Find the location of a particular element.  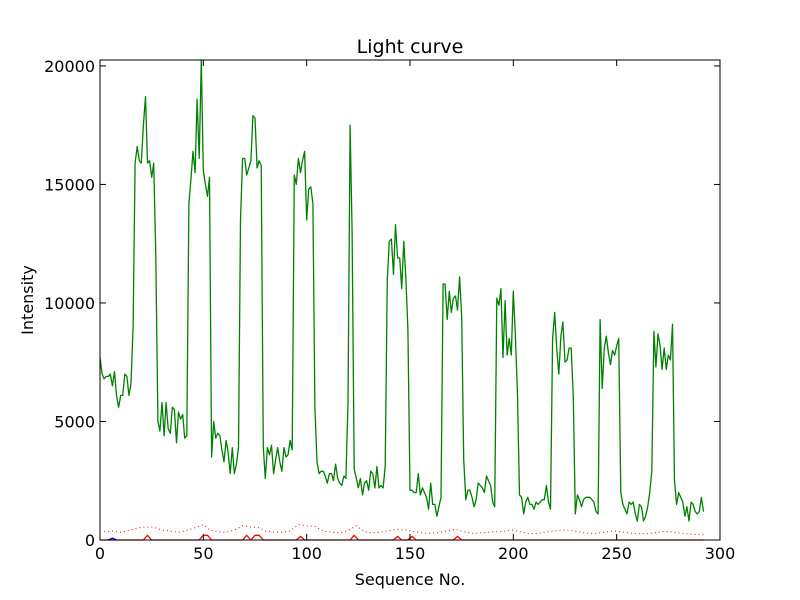

x-tick-label: 300 is located at coordinates (720, 553).